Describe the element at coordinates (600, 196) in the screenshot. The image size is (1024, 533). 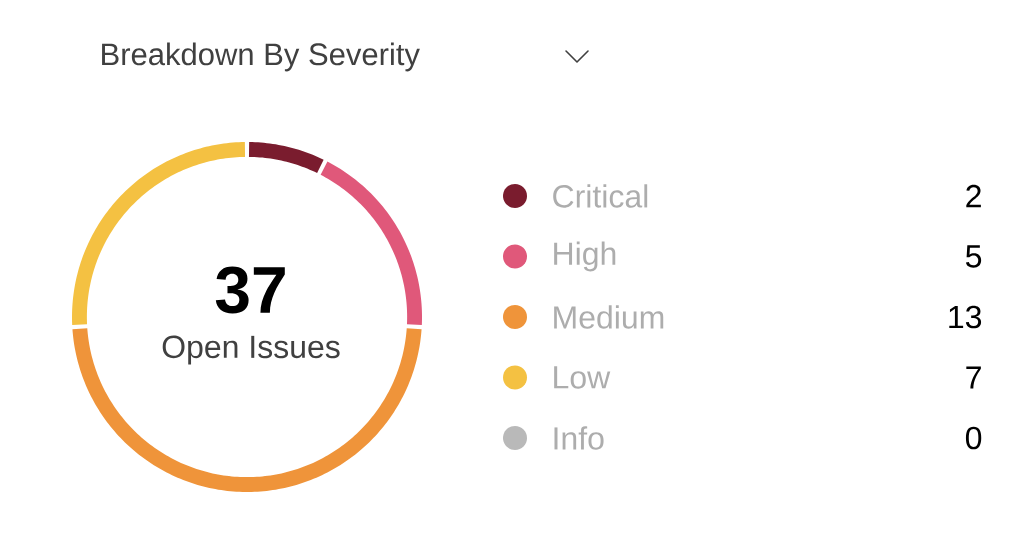
I see `legend-label: Critical` at that location.